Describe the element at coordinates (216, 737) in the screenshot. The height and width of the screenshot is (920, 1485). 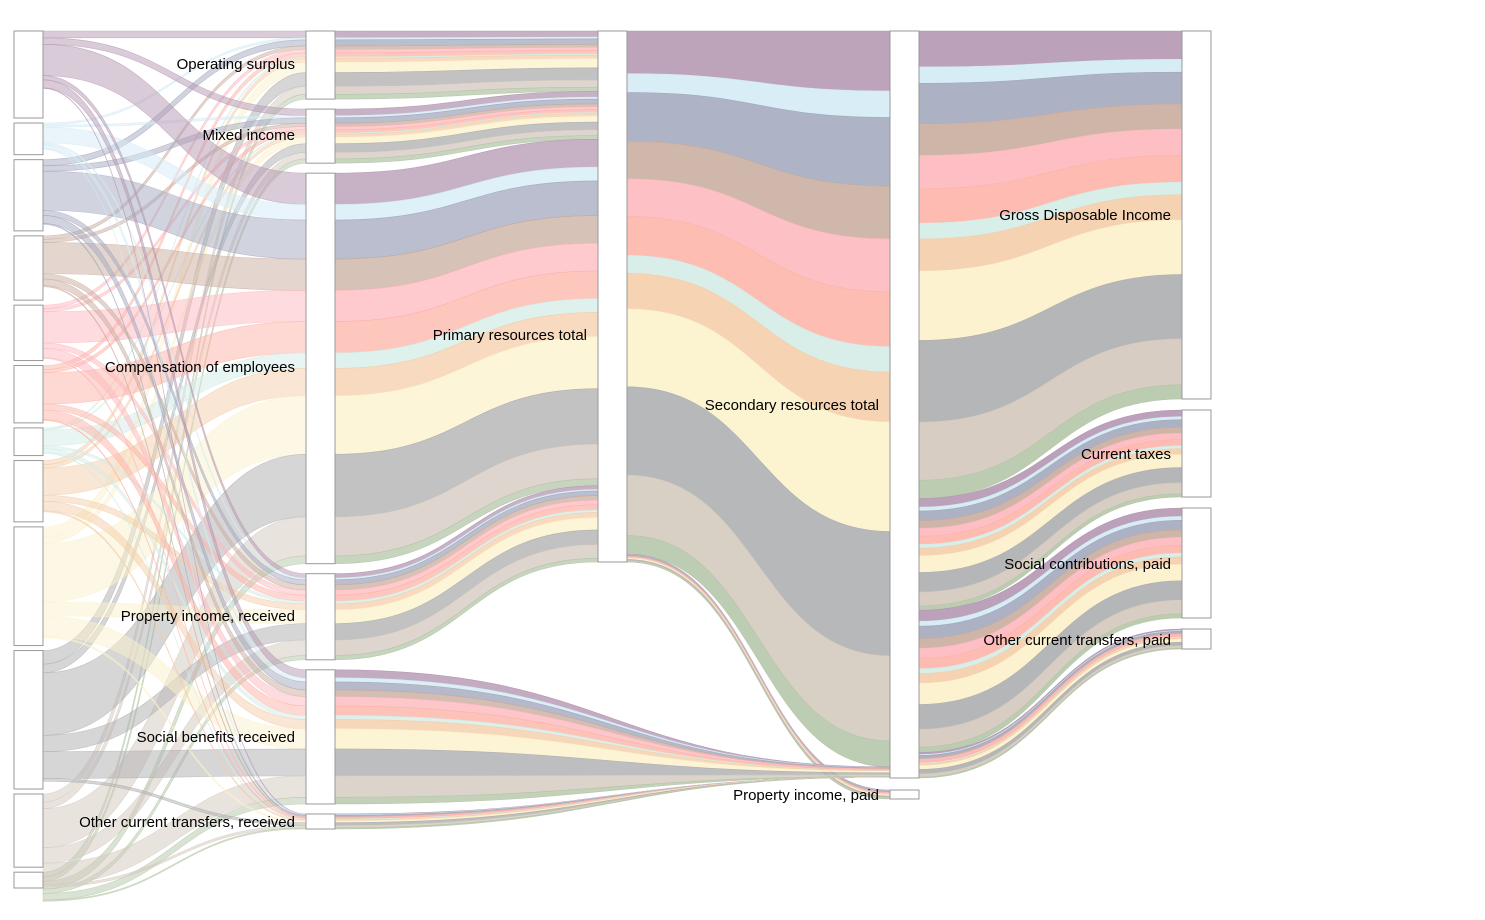
I see `label-social-benefits-received: Social benefits received` at that location.